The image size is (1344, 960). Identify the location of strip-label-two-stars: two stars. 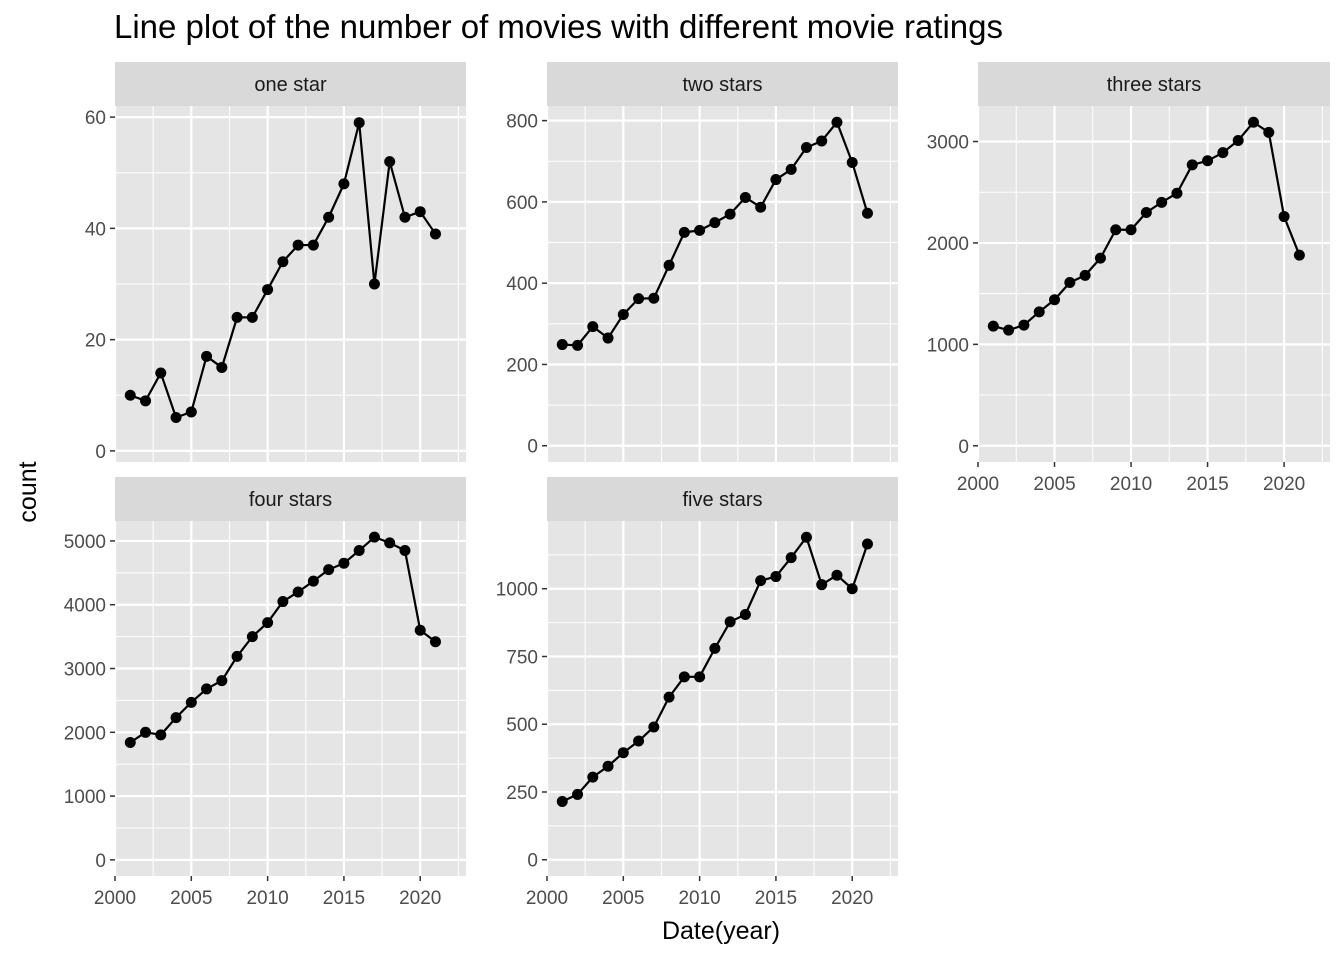
(722, 85).